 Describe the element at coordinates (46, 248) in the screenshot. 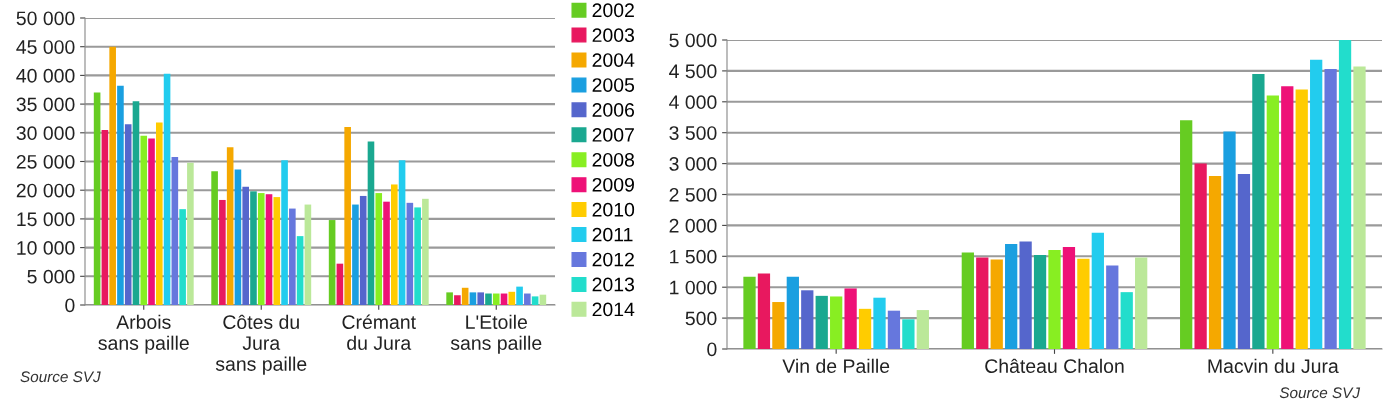

I see `y-tick-label: 10 000` at that location.